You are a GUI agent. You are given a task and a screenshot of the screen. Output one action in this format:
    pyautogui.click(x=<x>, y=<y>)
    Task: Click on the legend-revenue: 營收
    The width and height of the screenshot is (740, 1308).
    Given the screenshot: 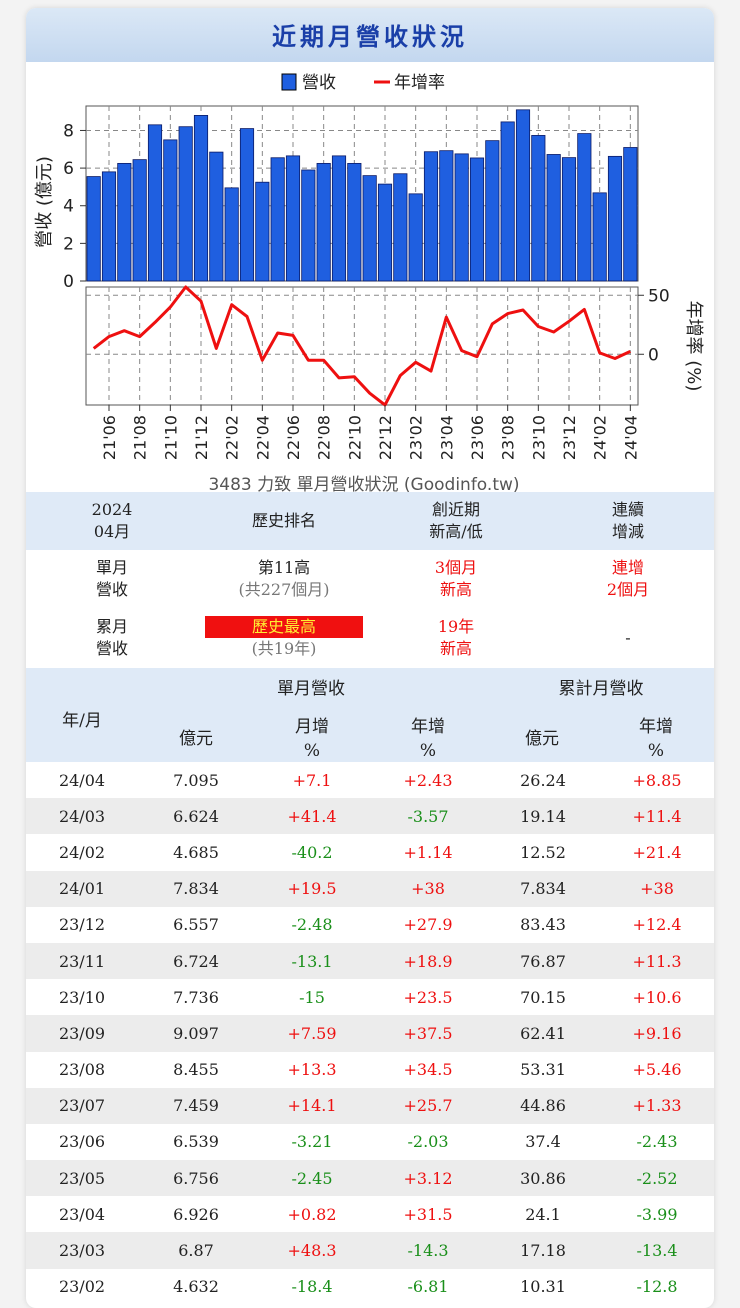 What is the action you would take?
    pyautogui.click(x=319, y=83)
    